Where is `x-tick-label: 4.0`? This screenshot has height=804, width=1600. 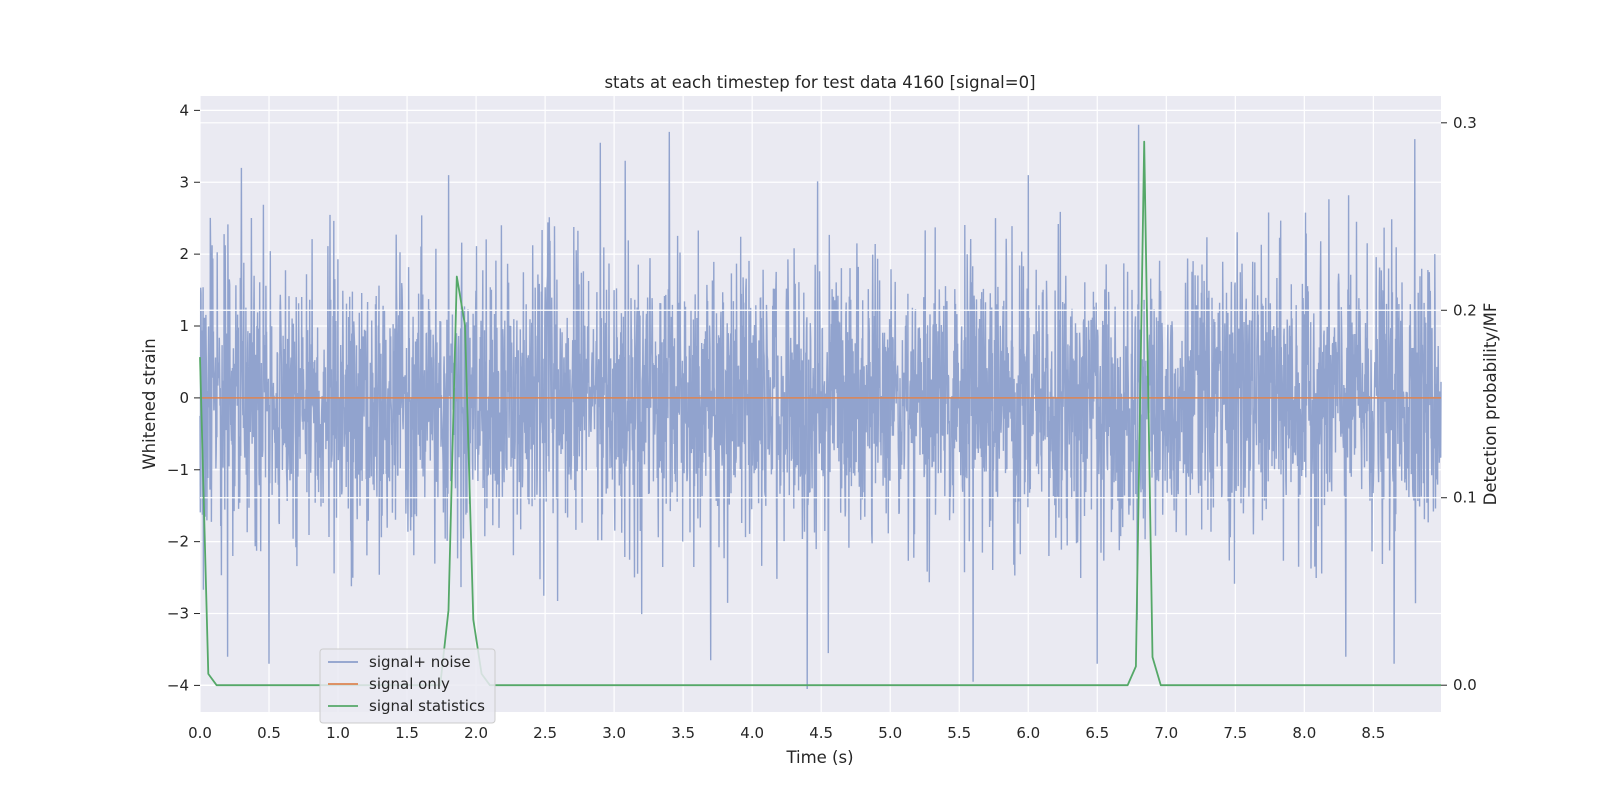 x-tick-label: 4.0 is located at coordinates (752, 733).